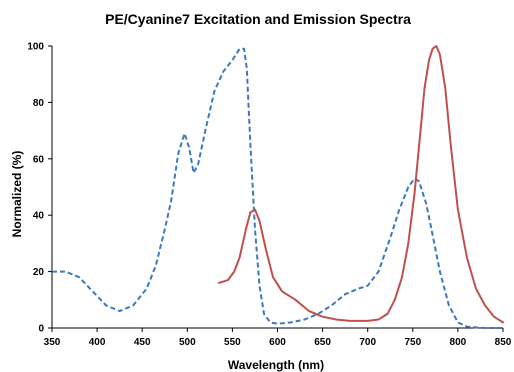  I want to click on y-tick-label: 100, so click(35, 47).